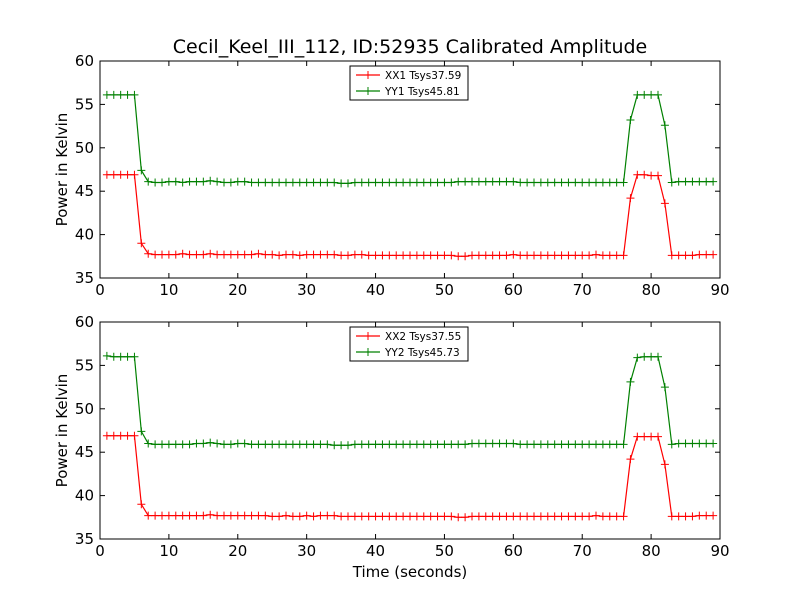 This screenshot has width=800, height=600. Describe the element at coordinates (368, 75) in the screenshot. I see `legend-swatch-marker` at that location.